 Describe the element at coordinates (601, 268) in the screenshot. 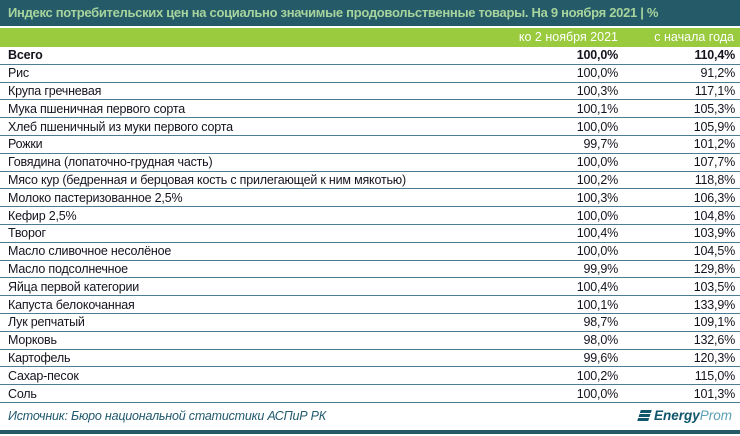

I see `row-value-week: 99,9%` at that location.